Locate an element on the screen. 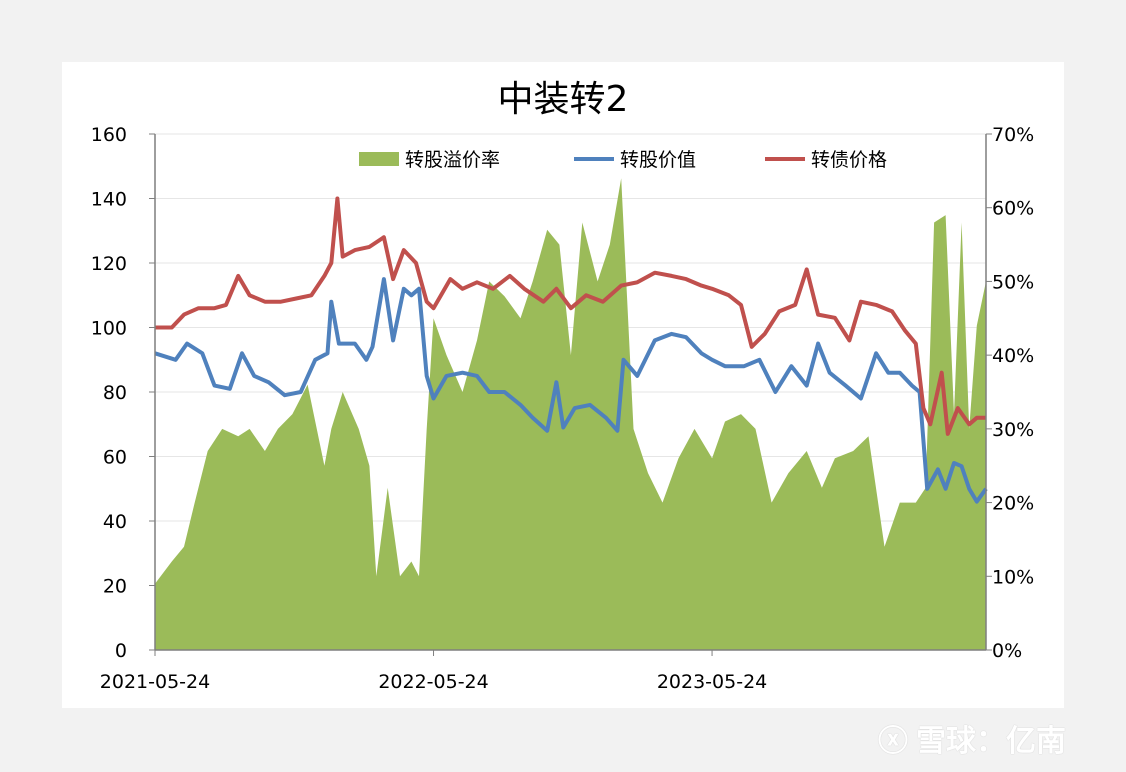 The image size is (1126, 772). watermark: ⓧ 雪球：亿南 is located at coordinates (972, 738).